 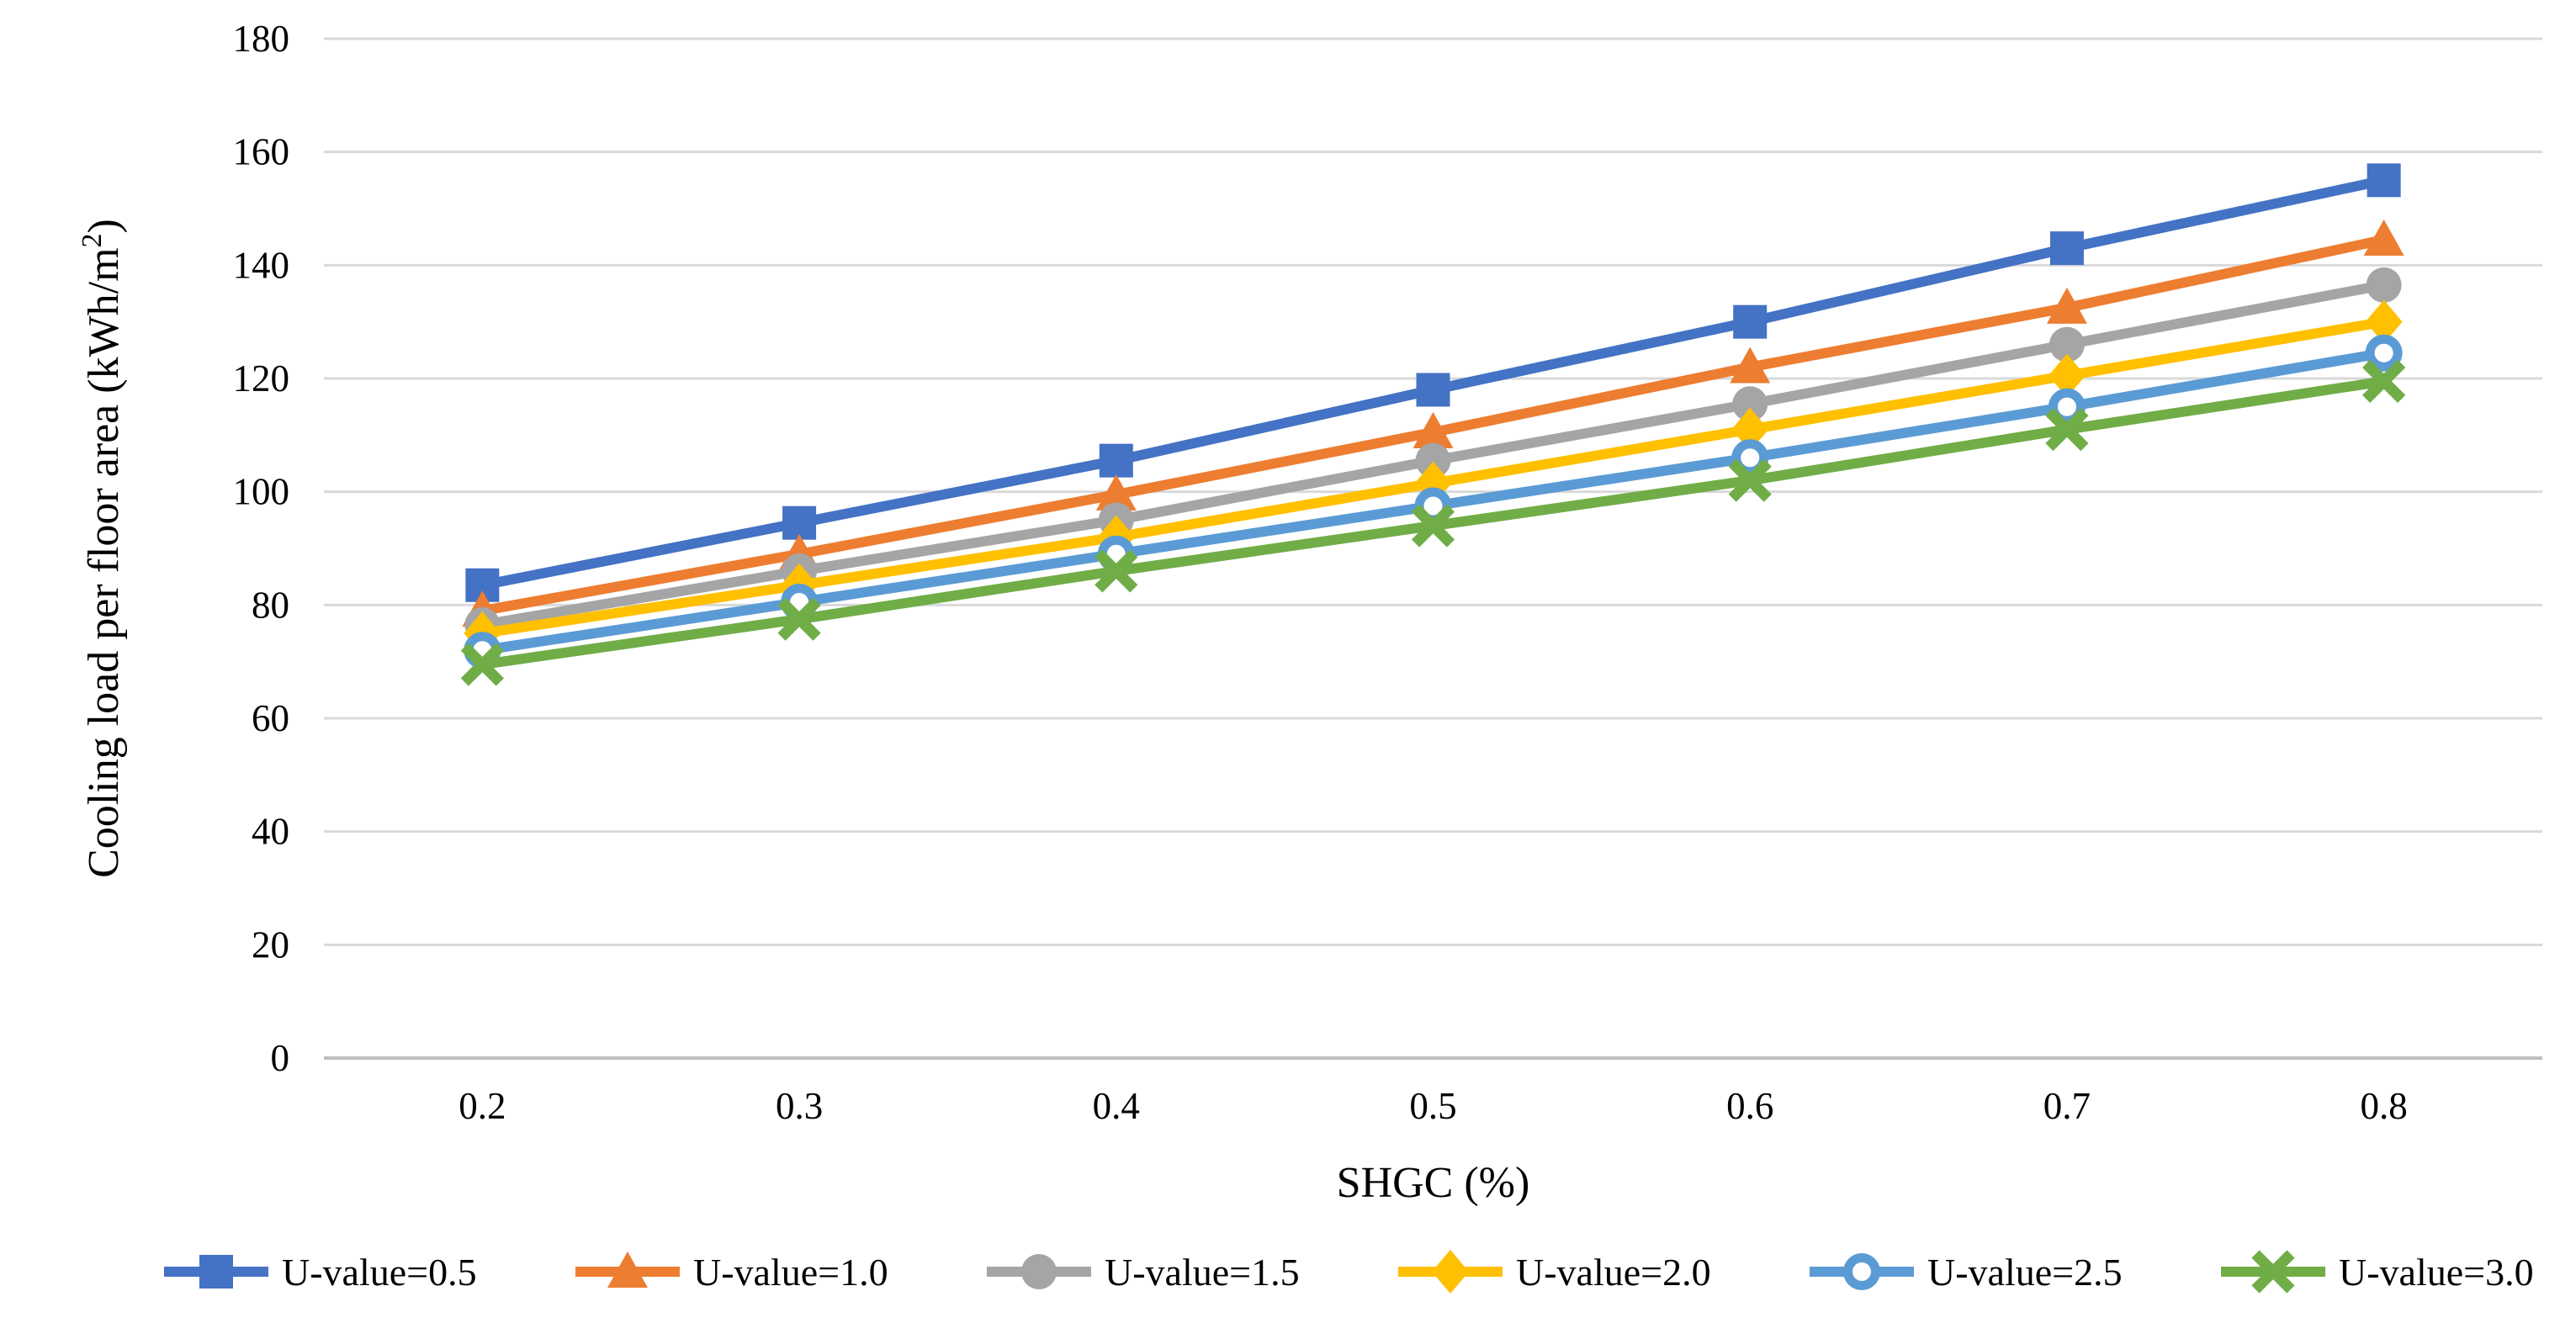 What do you see at coordinates (270, 945) in the screenshot?
I see `y-tick-label: 20` at bounding box center [270, 945].